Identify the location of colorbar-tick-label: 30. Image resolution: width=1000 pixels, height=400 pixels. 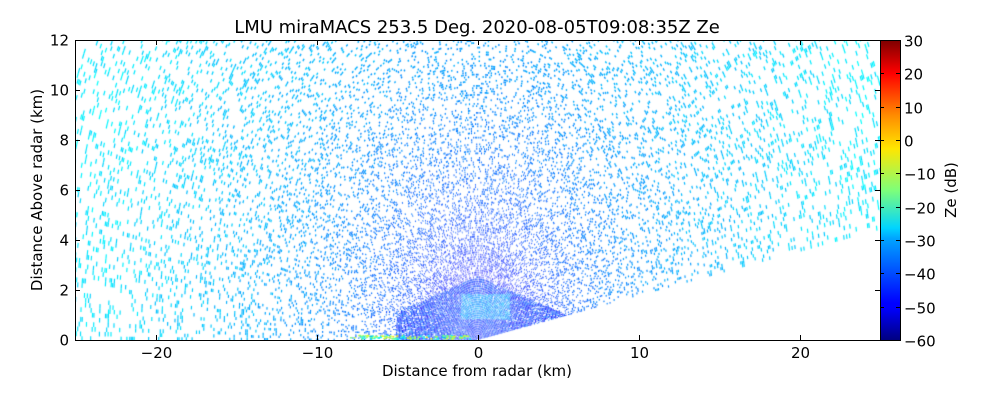
(913, 42).